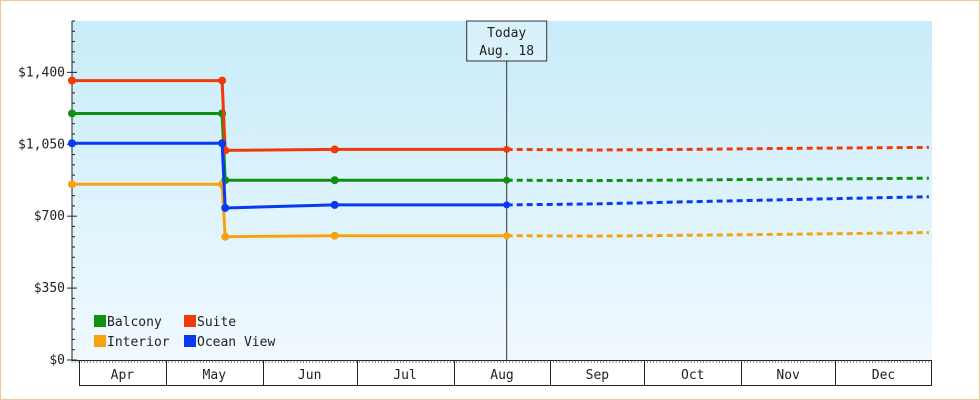 This screenshot has width=980, height=400. I want to click on legend-swatch-balcony, so click(100, 321).